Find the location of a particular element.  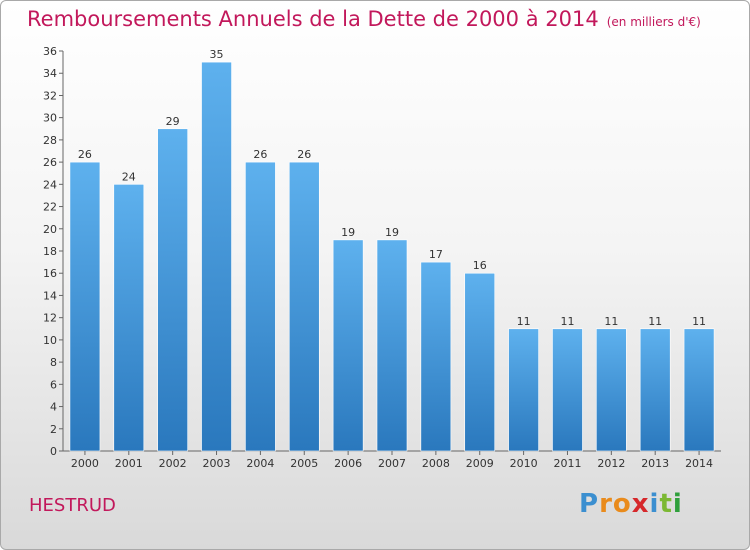

x-tick-label: 2006 is located at coordinates (348, 463).